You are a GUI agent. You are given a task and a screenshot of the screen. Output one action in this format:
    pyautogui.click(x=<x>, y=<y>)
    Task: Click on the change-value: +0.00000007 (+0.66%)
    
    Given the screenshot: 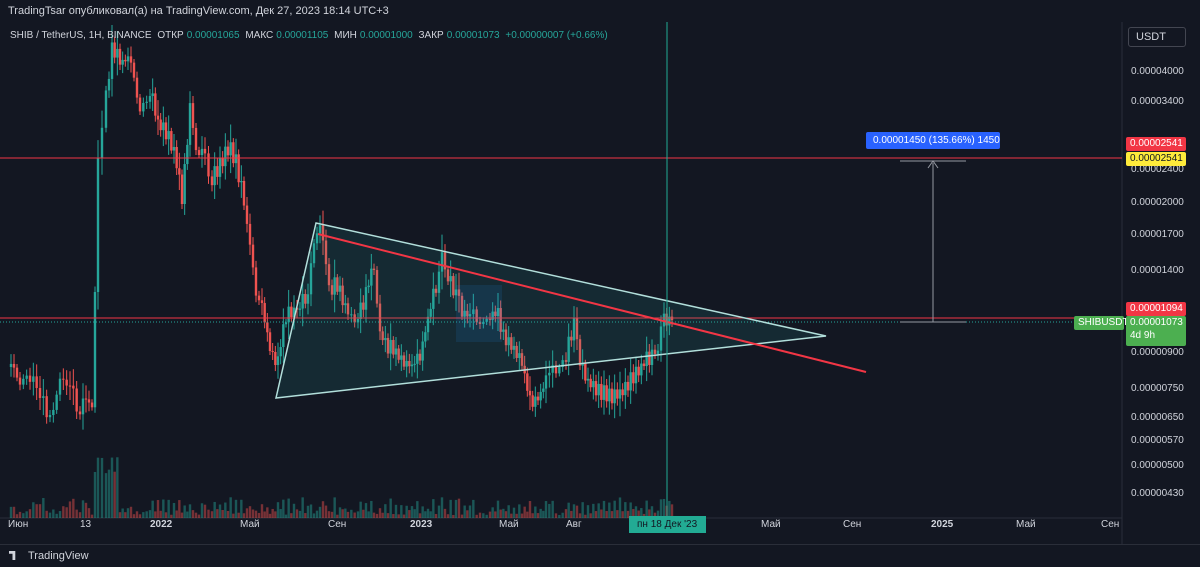 What is the action you would take?
    pyautogui.click(x=556, y=35)
    